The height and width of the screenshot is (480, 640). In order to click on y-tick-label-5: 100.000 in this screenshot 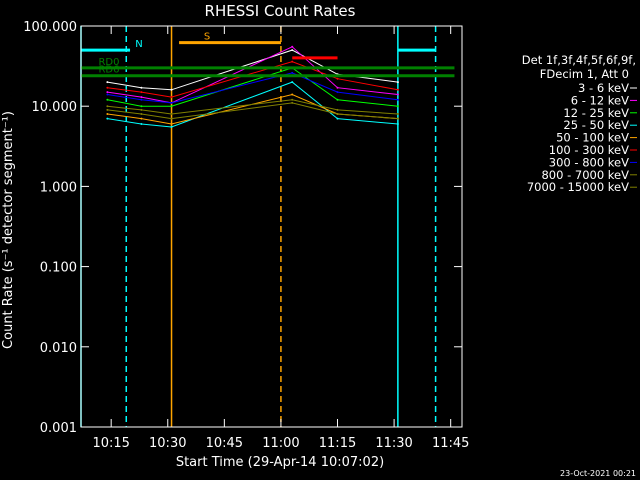, I will do `click(50, 27)`.